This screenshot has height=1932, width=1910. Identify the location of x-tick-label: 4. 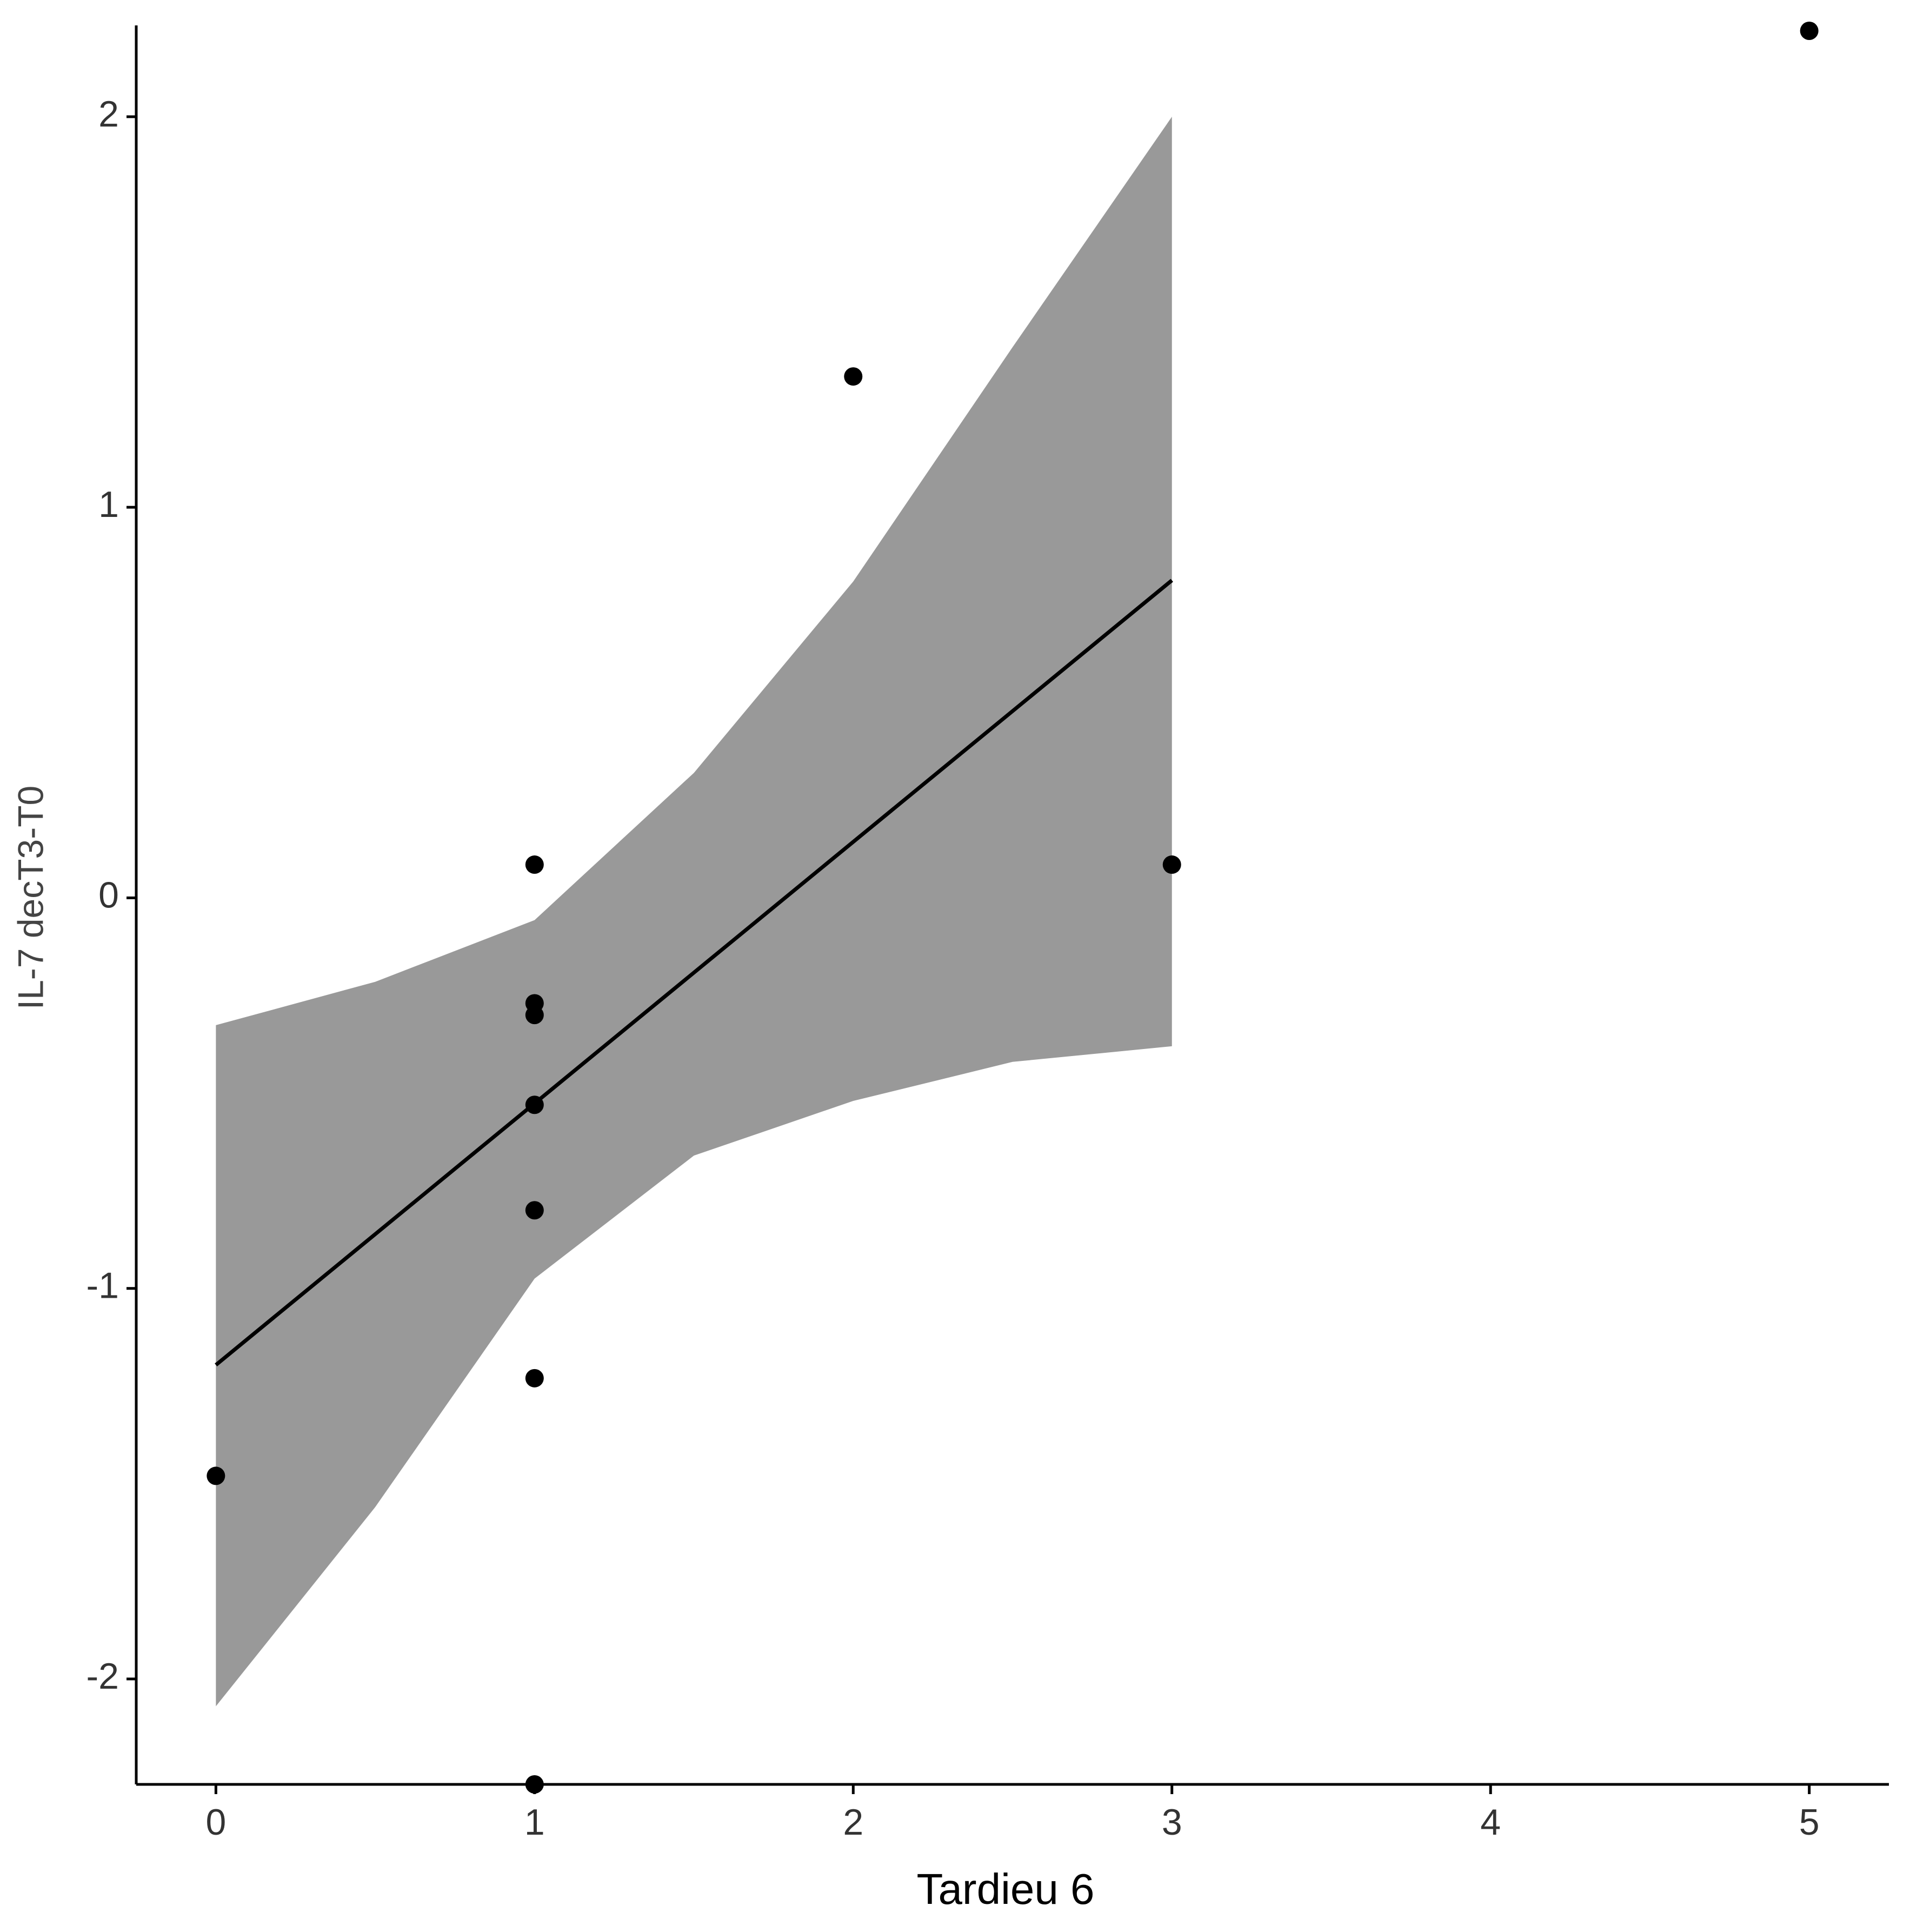
(1490, 1822).